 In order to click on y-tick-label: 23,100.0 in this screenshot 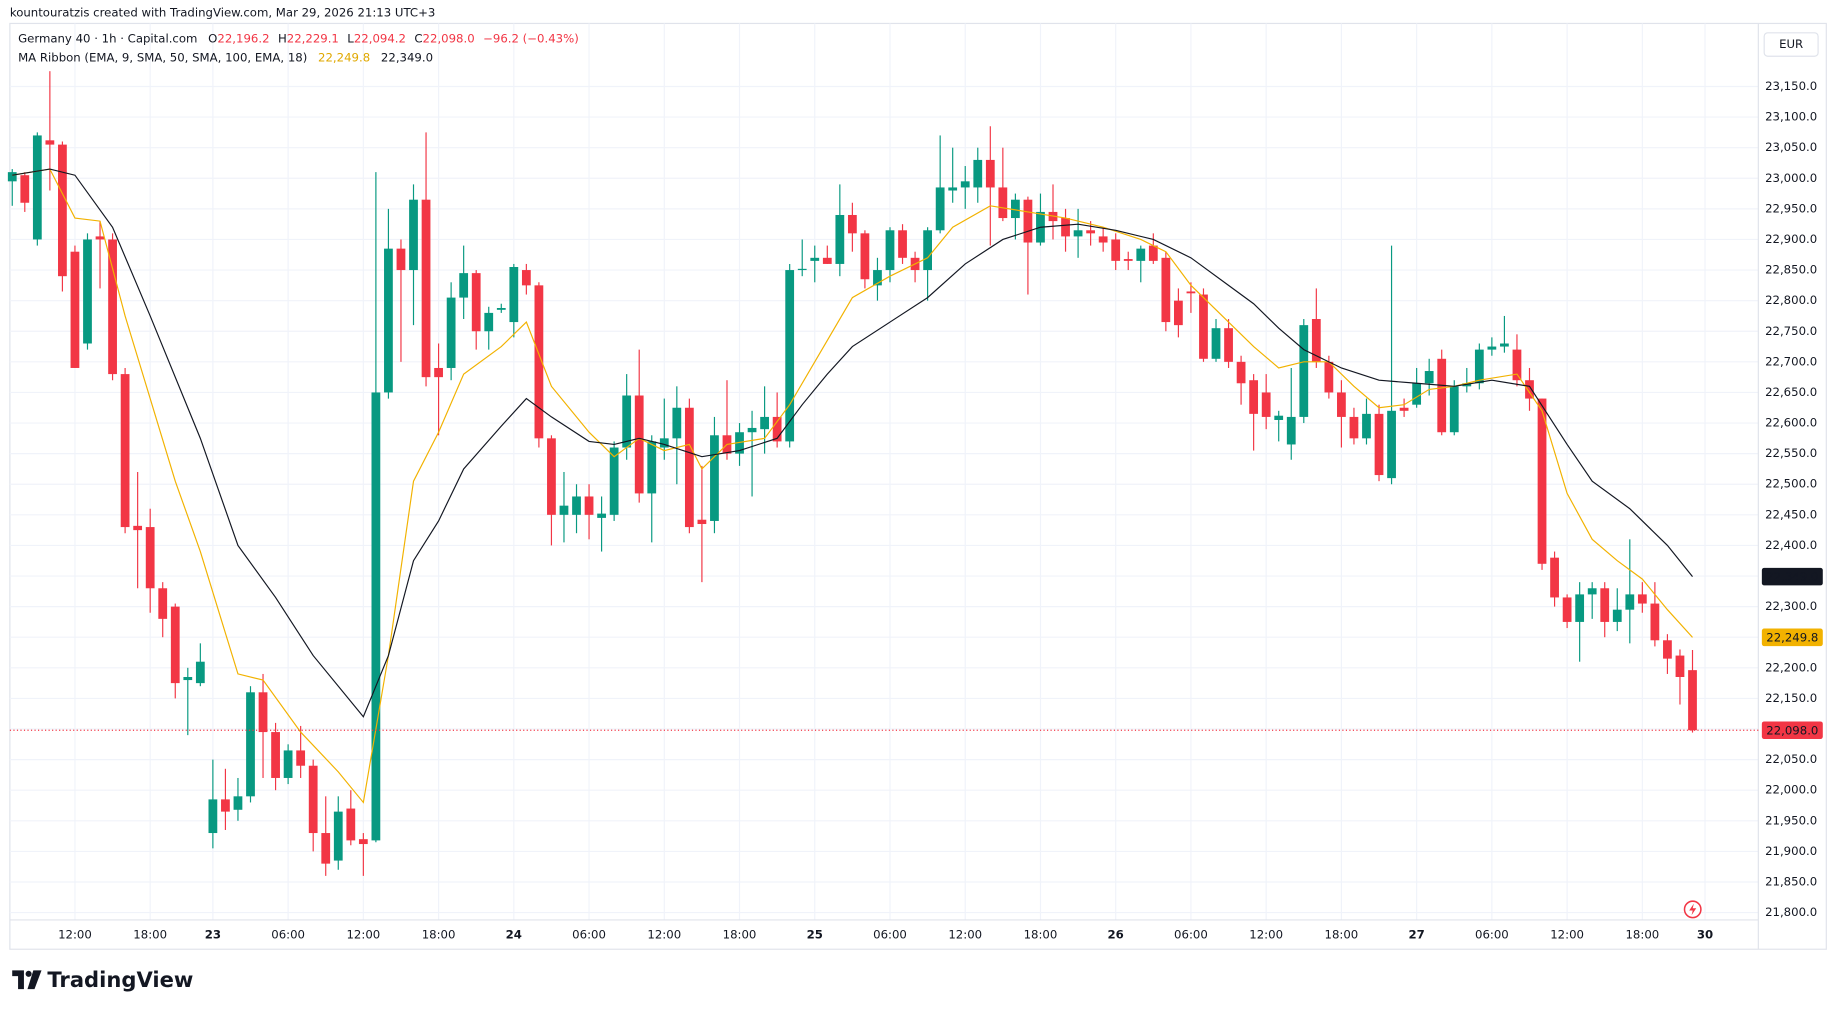, I will do `click(1791, 117)`.